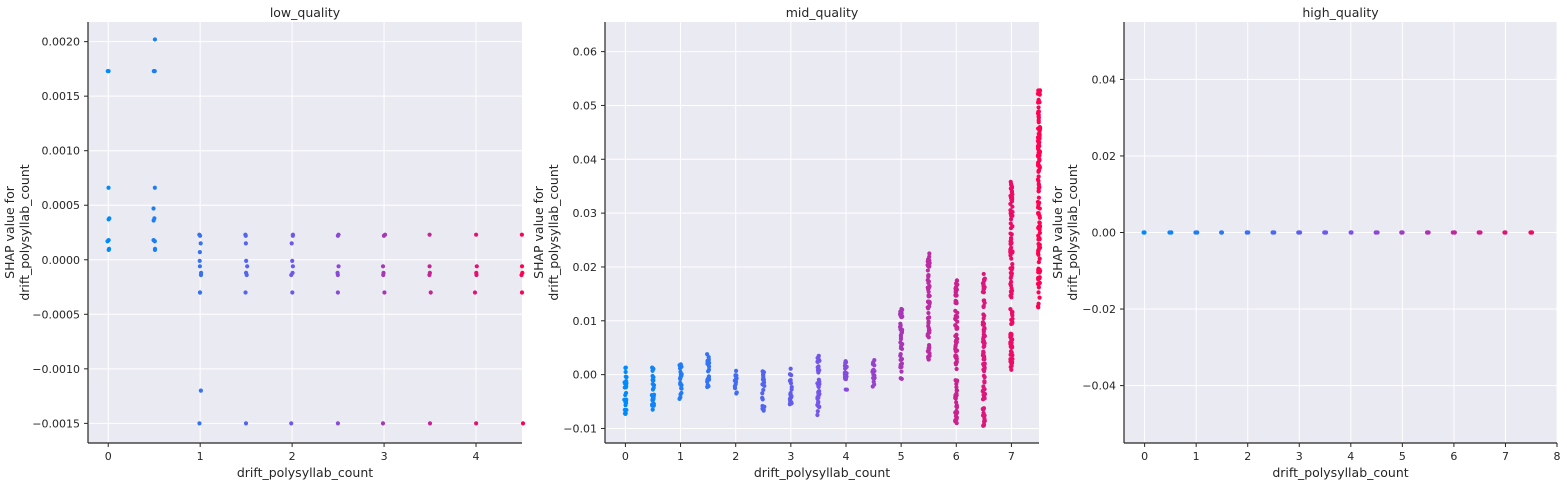 The width and height of the screenshot is (1567, 487). I want to click on y-tick-label: −0.04, so click(1099, 386).